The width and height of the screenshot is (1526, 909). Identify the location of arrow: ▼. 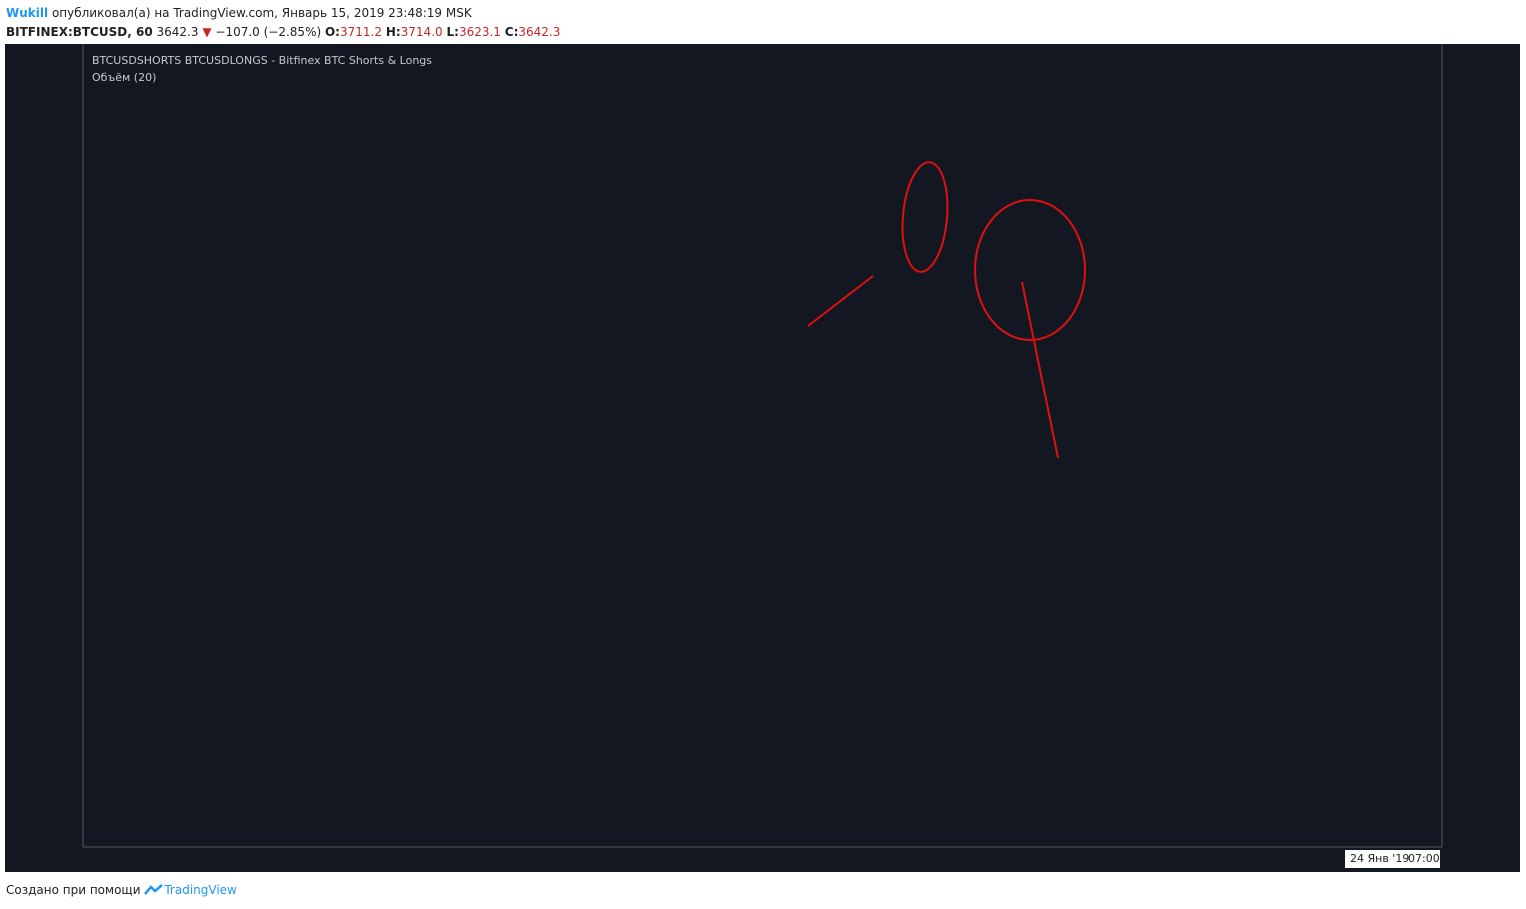
(207, 32).